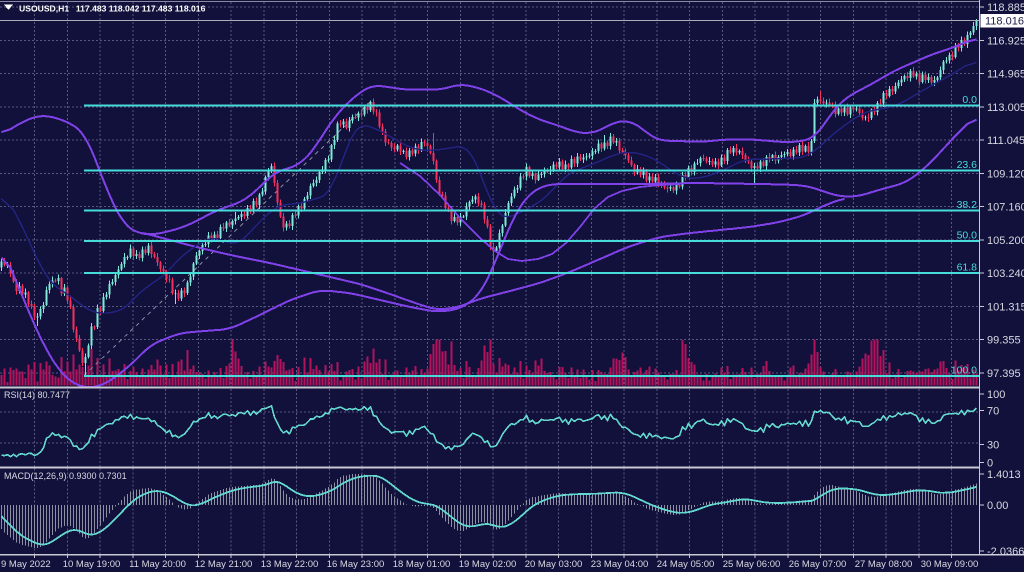 The image size is (1024, 572). I want to click on svg-text: 26 May 07:00, so click(818, 564).